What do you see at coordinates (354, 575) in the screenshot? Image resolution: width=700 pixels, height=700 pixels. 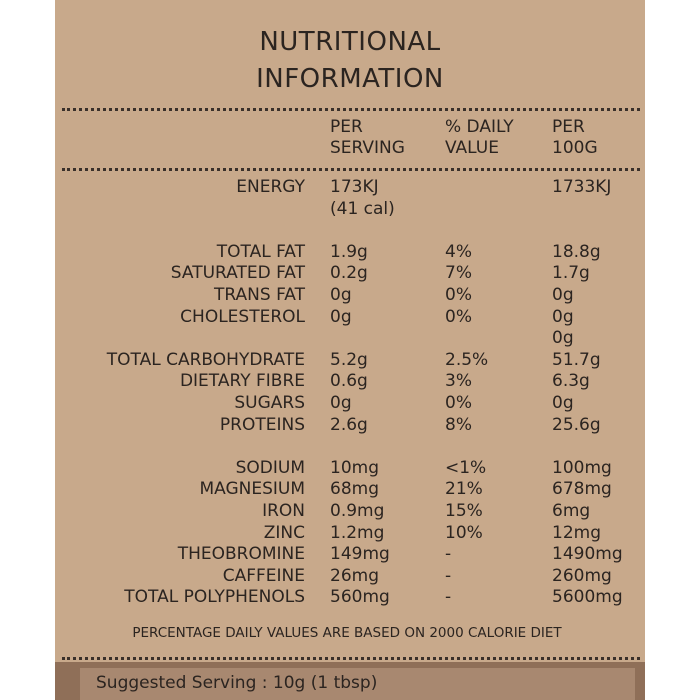 I see `cell: 26mg` at bounding box center [354, 575].